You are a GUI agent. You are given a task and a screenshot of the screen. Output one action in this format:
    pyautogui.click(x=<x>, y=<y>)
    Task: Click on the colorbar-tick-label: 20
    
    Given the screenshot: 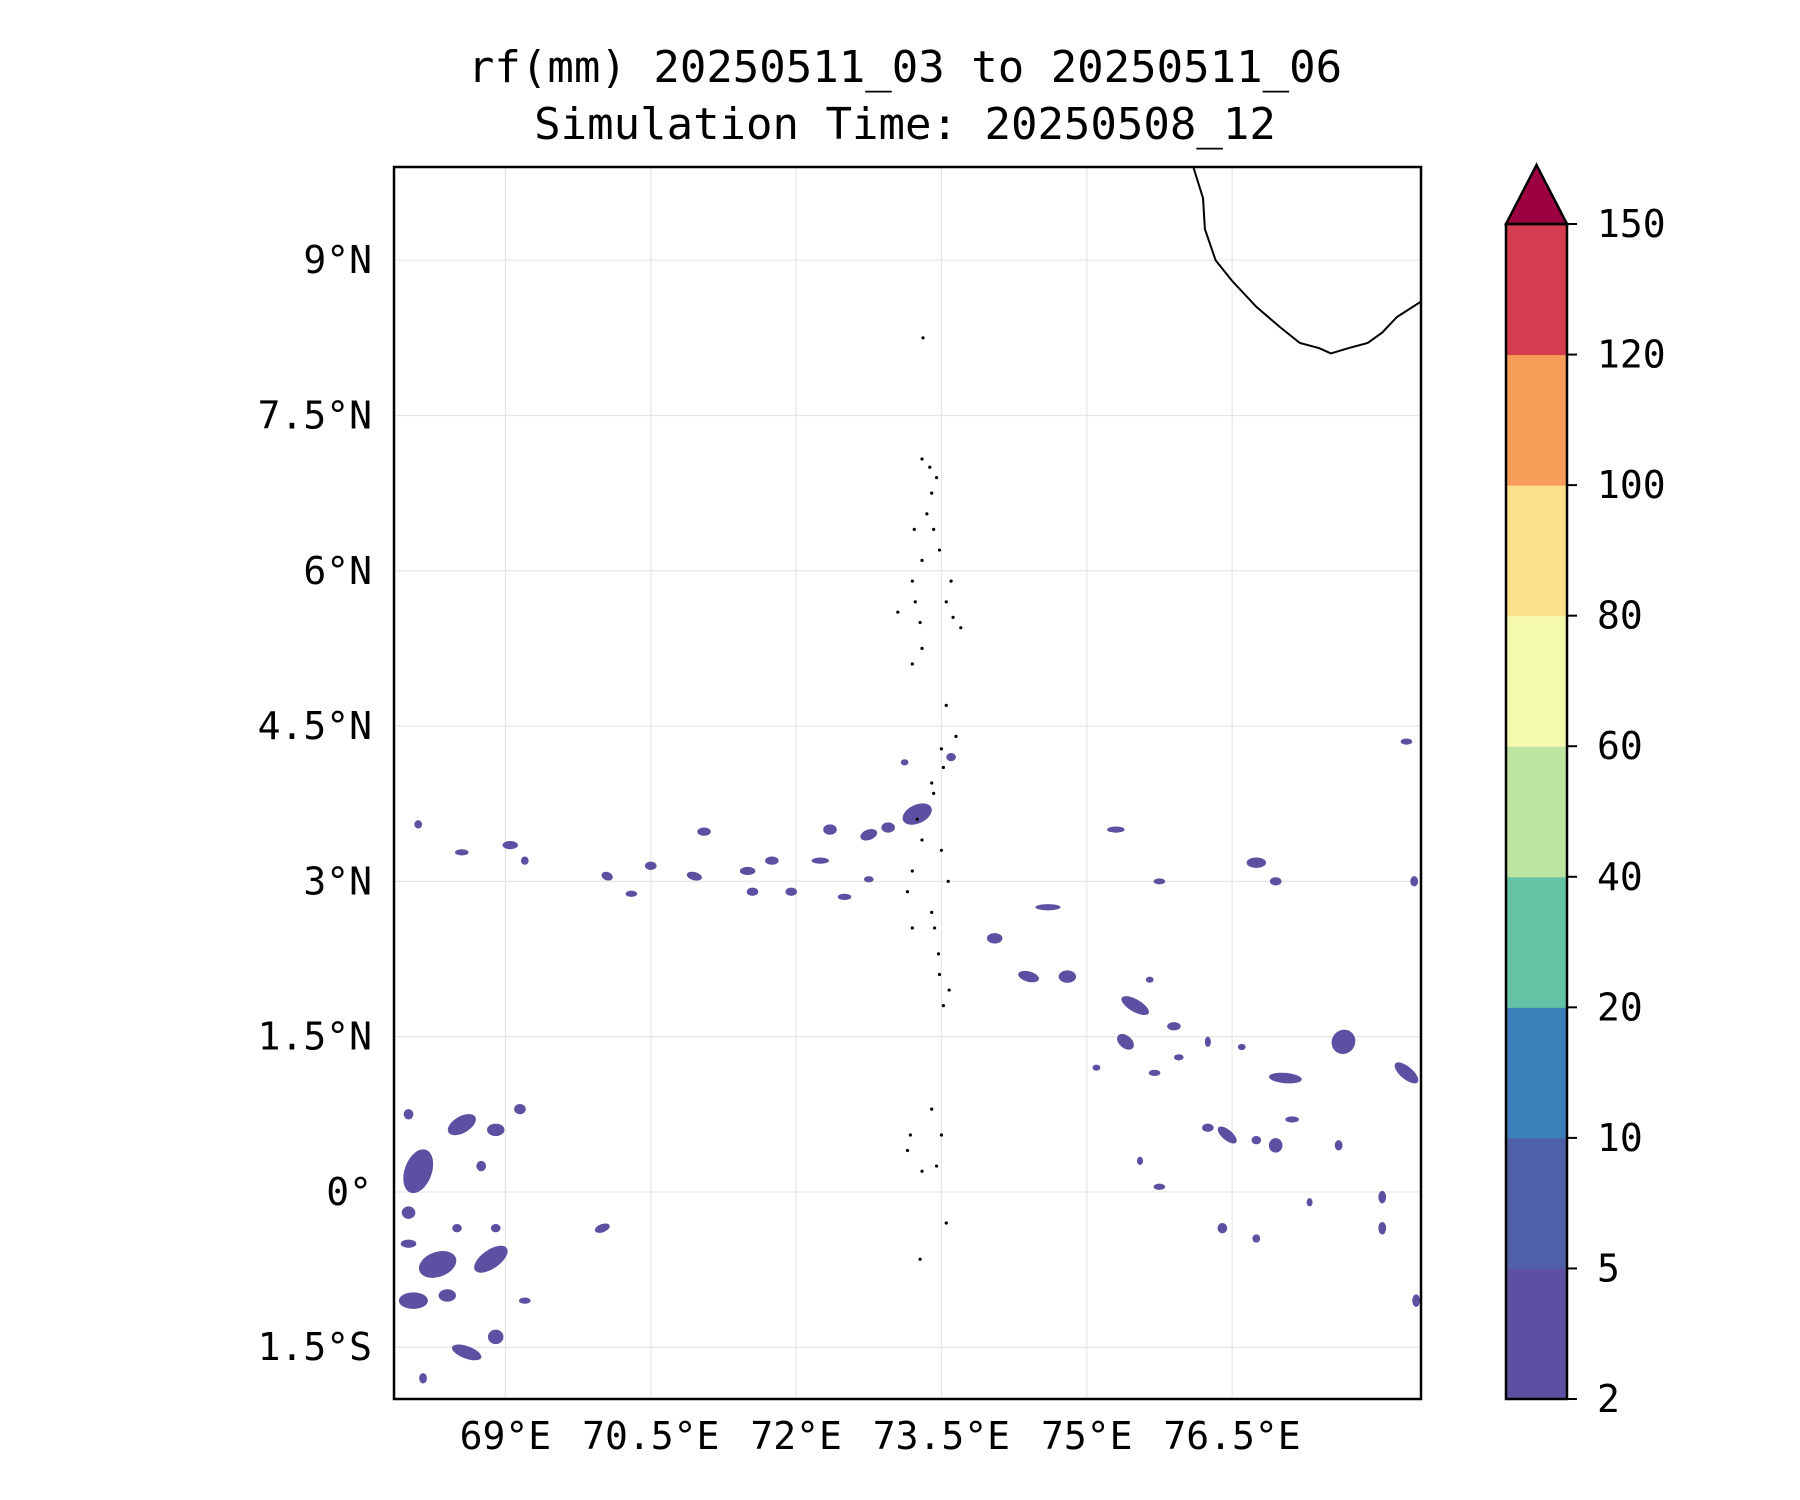 What is the action you would take?
    pyautogui.click(x=1620, y=1007)
    